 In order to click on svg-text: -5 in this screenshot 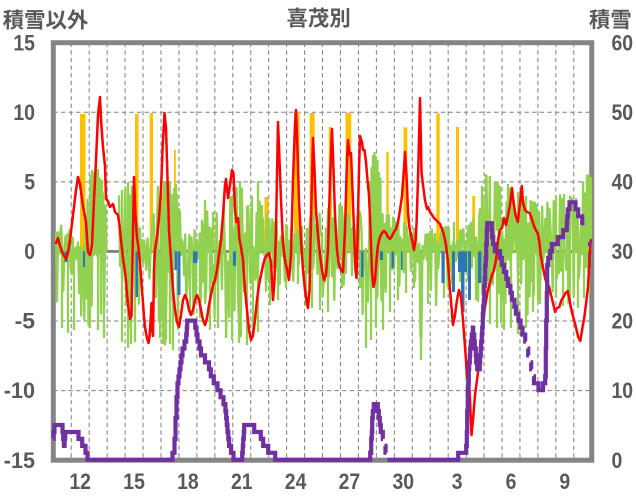, I will do `click(25, 321)`.